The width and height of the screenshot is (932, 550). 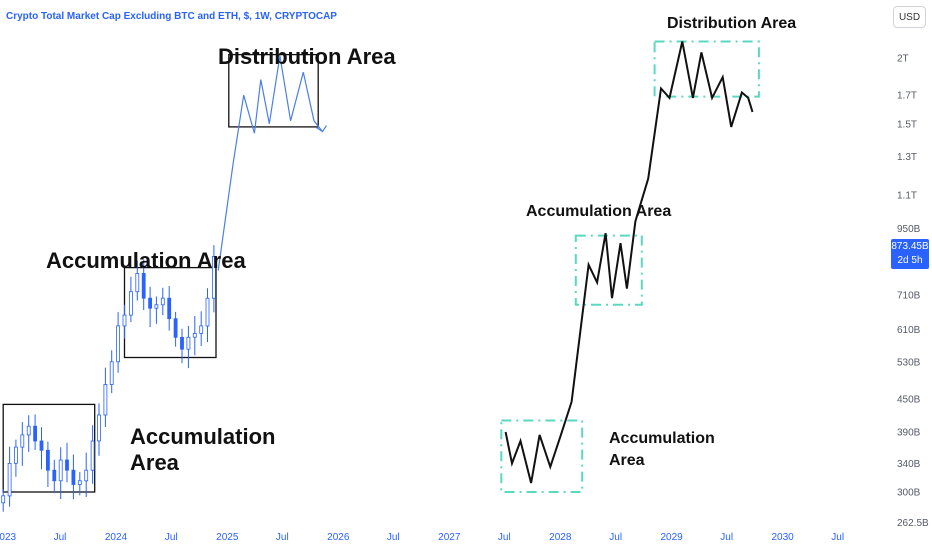 I want to click on projection-line-left, so click(x=270, y=163).